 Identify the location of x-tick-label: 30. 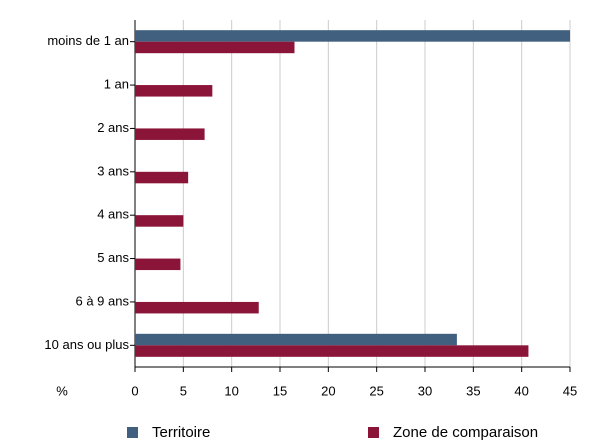
(425, 390).